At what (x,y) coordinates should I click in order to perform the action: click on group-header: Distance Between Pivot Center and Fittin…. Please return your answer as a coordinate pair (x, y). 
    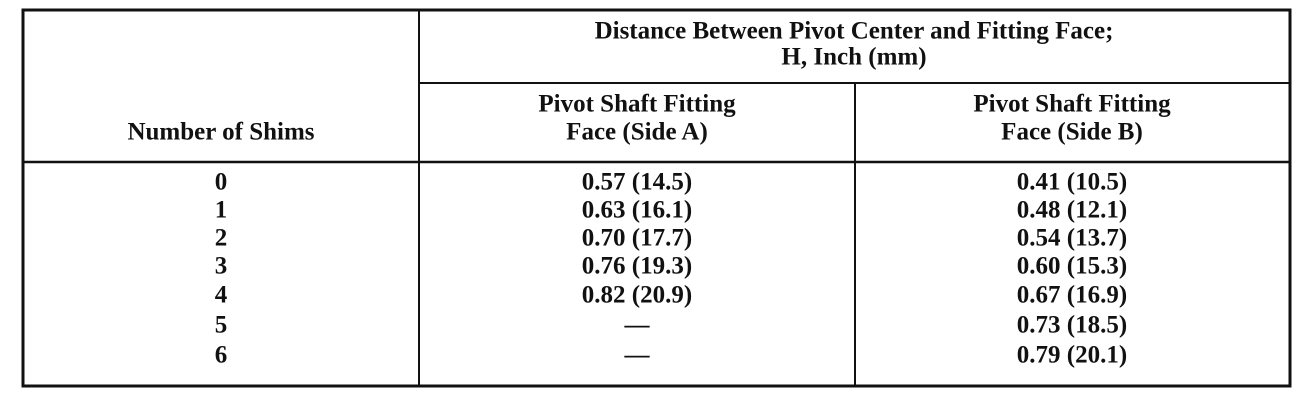
    Looking at the image, I should click on (854, 31).